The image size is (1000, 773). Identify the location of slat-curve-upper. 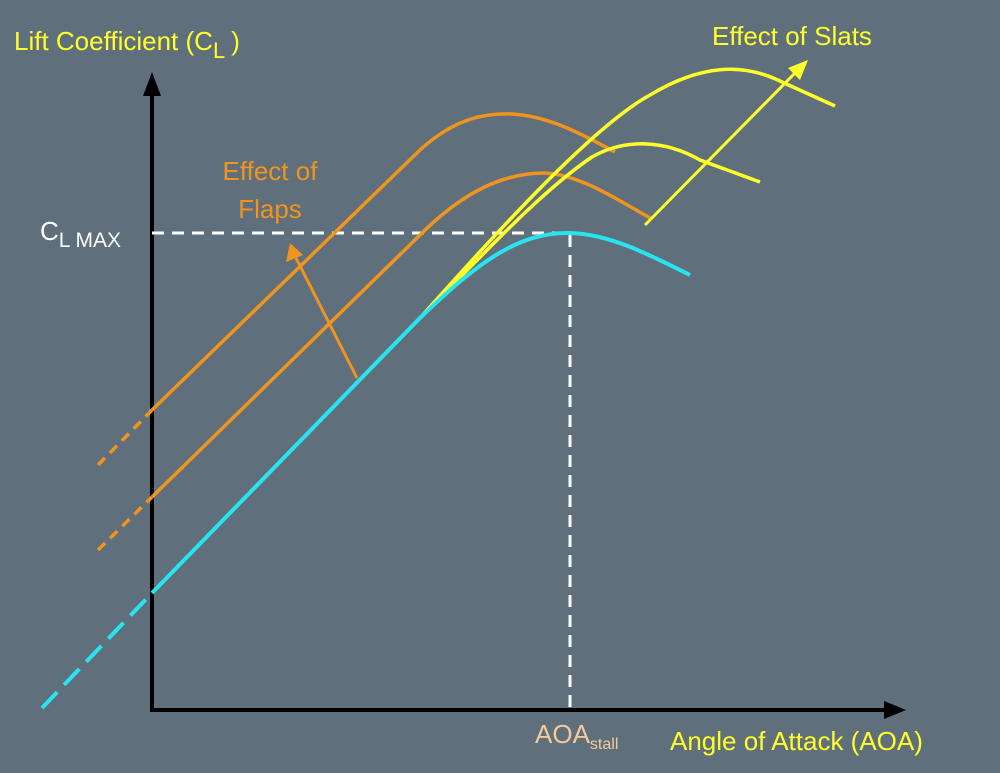
(627, 193).